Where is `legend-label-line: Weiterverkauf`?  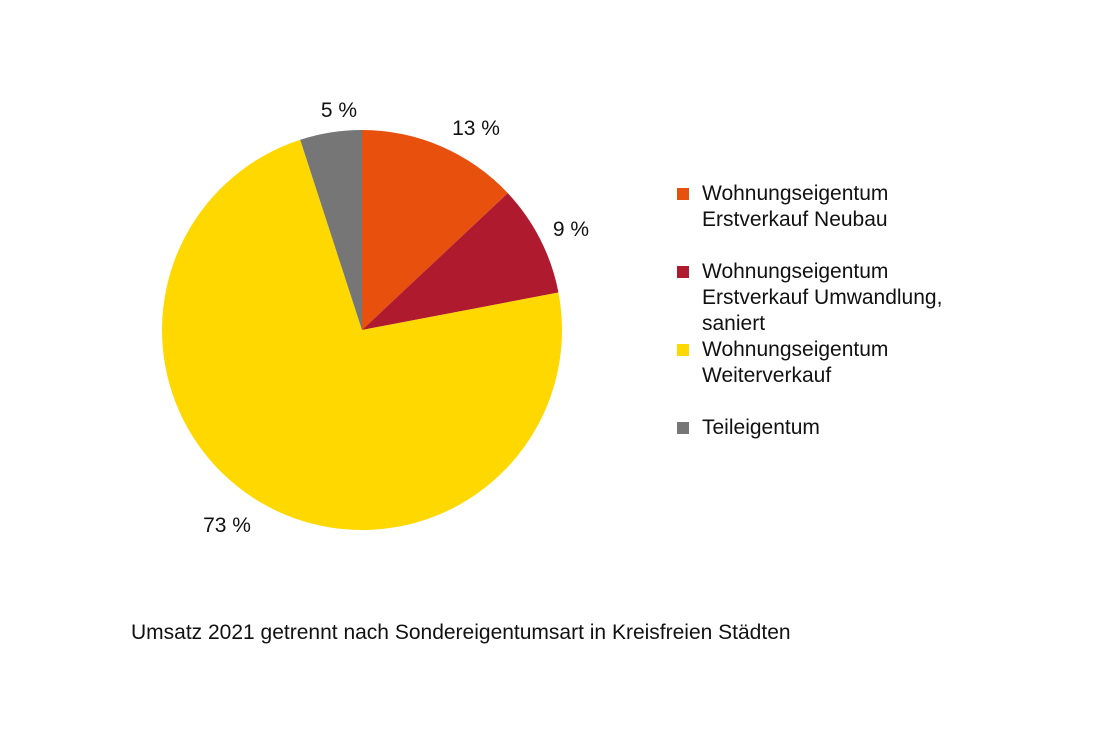
legend-label-line: Weiterverkauf is located at coordinates (767, 375).